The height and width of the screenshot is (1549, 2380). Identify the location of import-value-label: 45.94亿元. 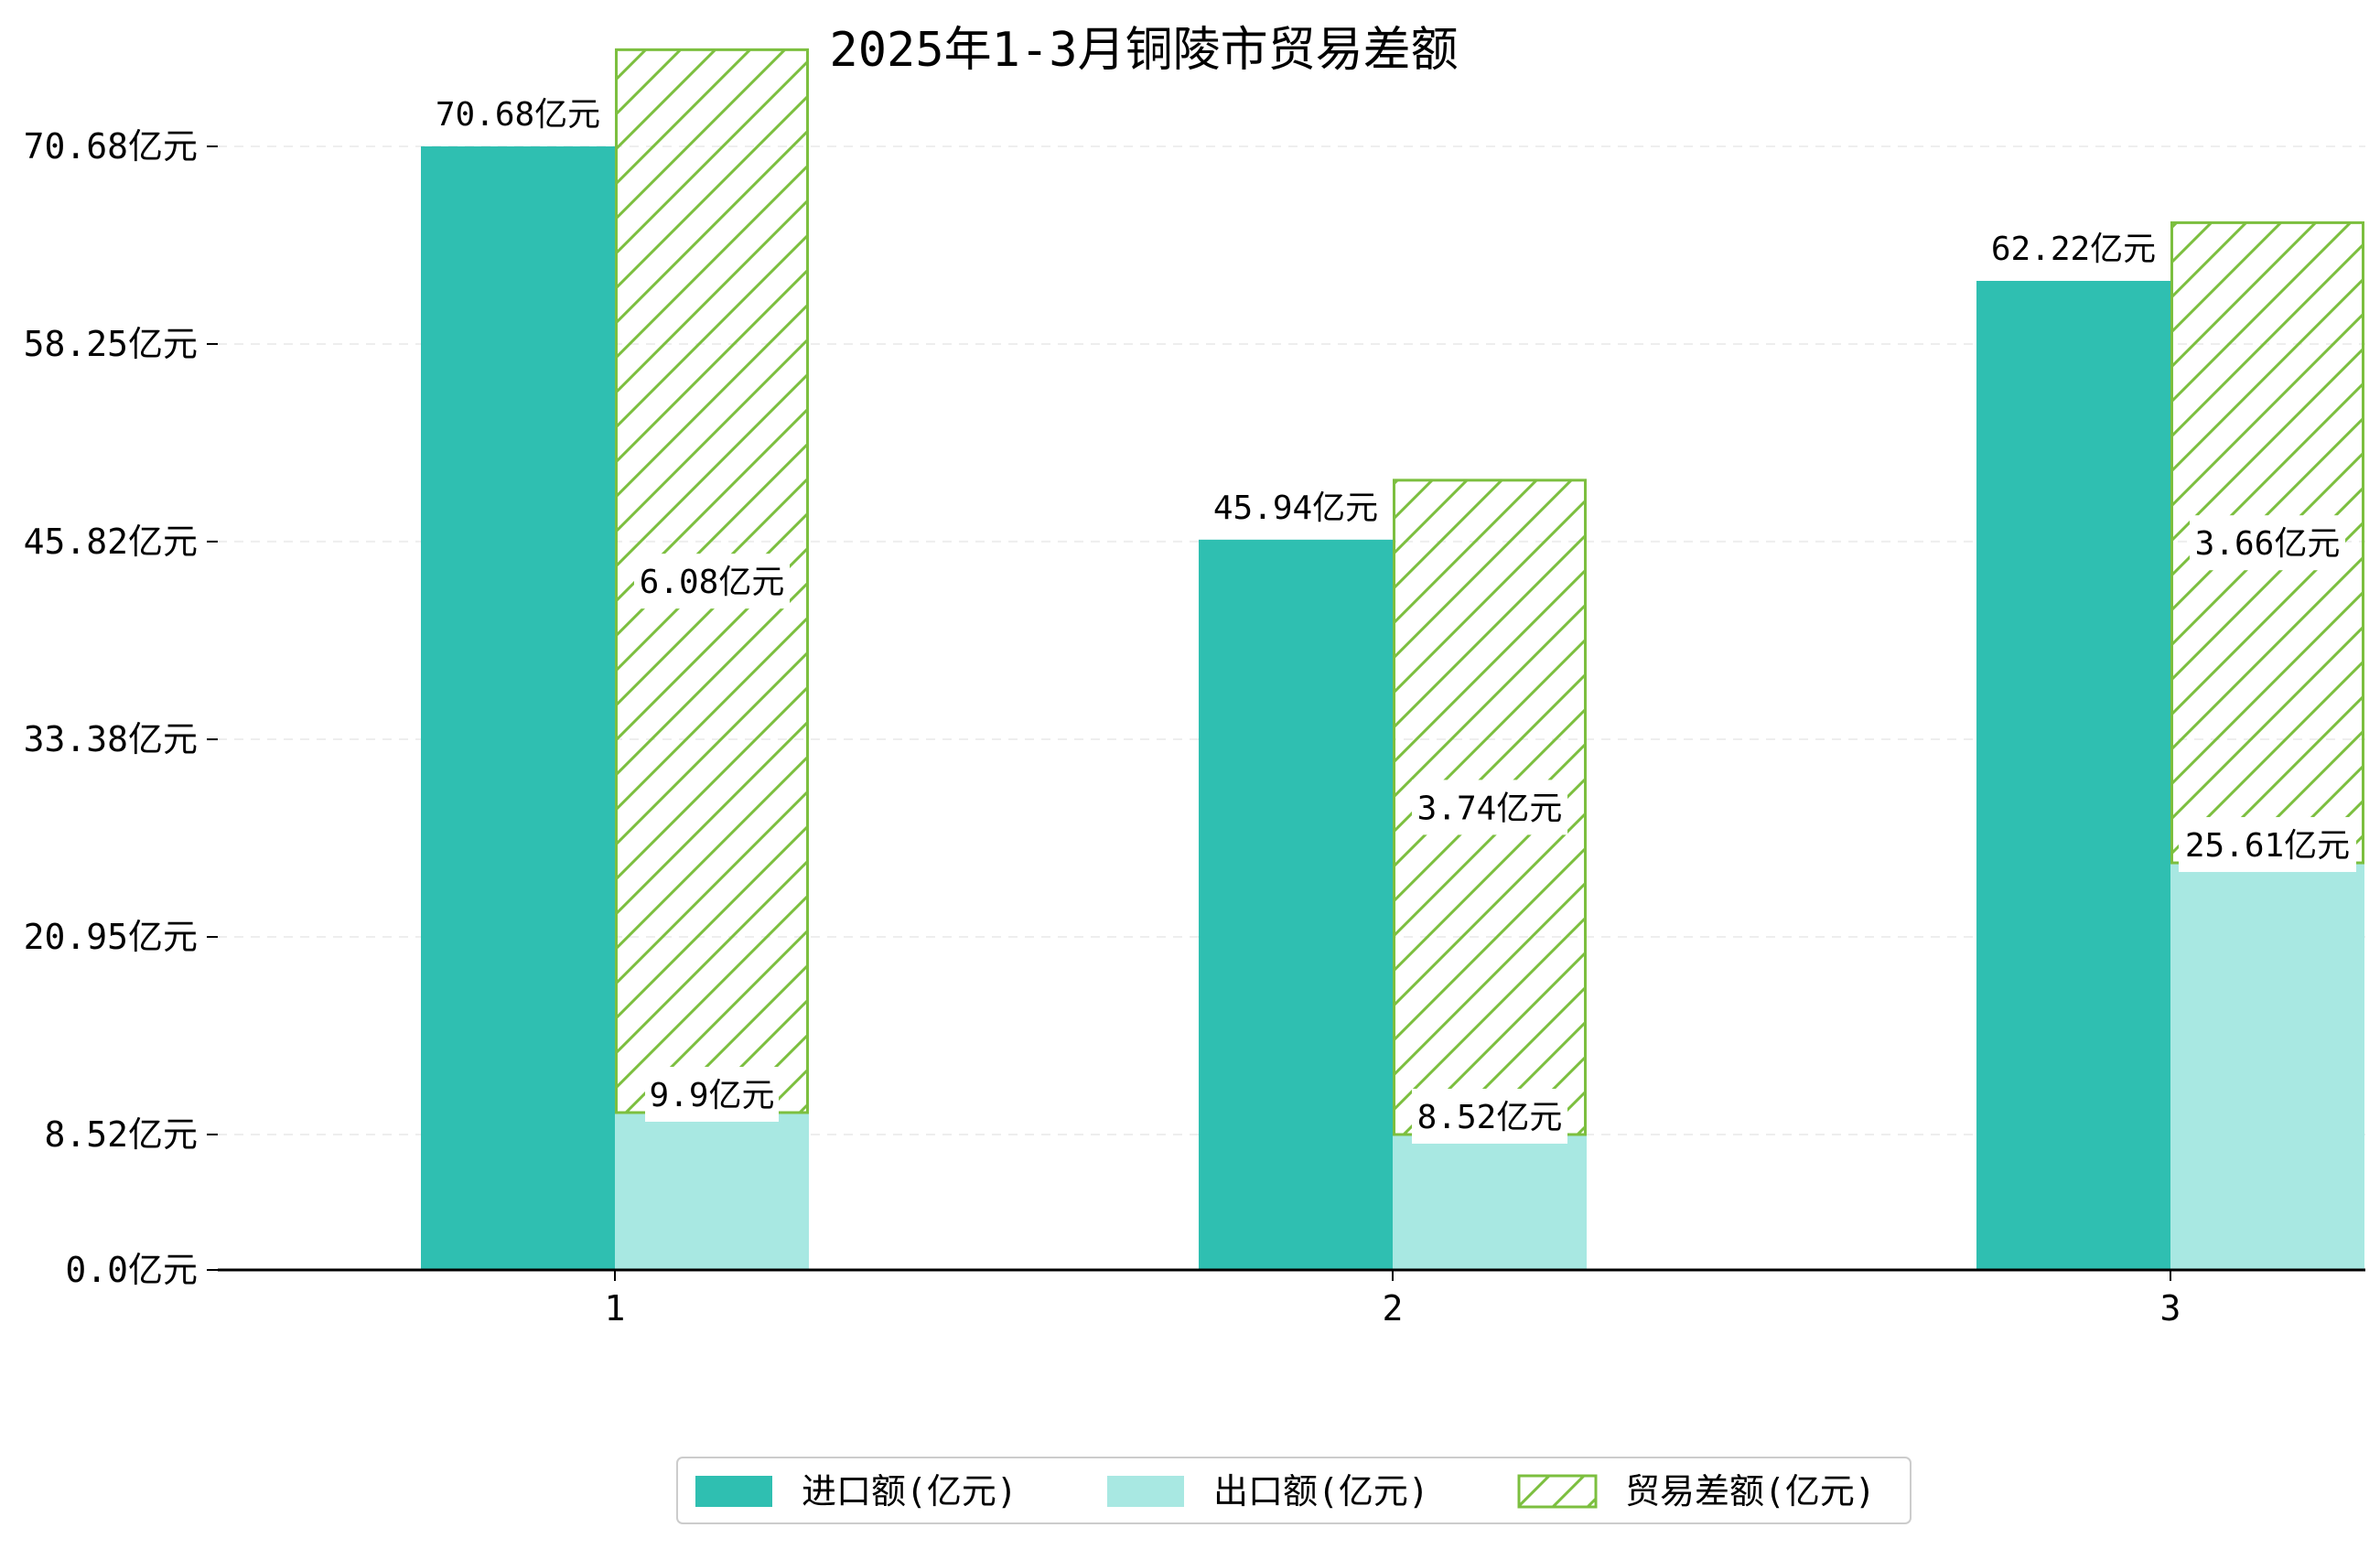
(1295, 508).